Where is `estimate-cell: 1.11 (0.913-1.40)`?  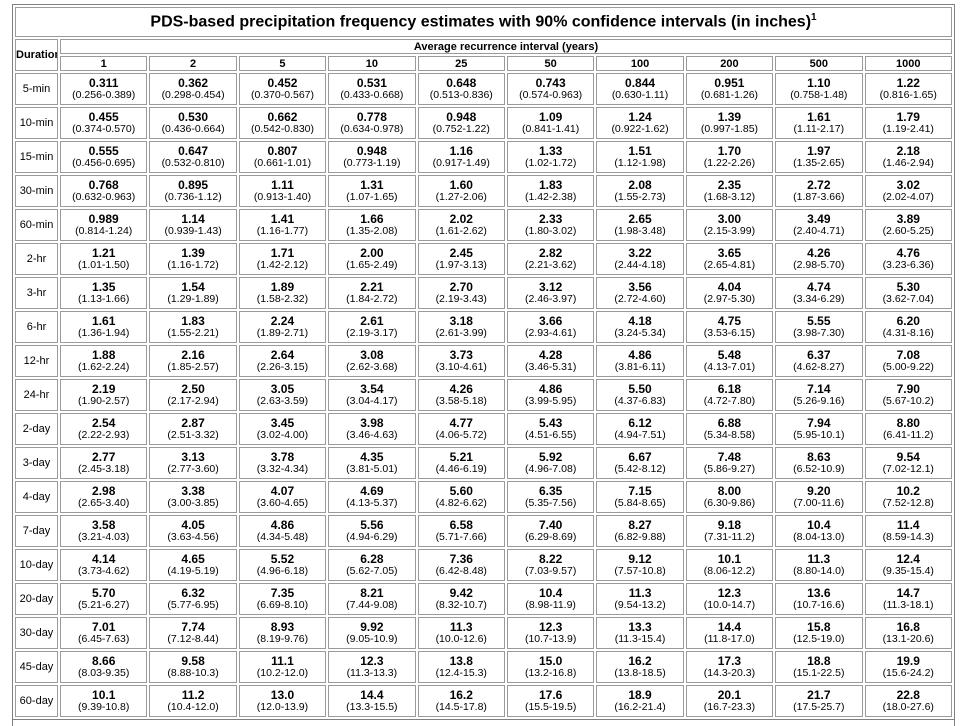
estimate-cell: 1.11 (0.913-1.40) is located at coordinates (282, 191).